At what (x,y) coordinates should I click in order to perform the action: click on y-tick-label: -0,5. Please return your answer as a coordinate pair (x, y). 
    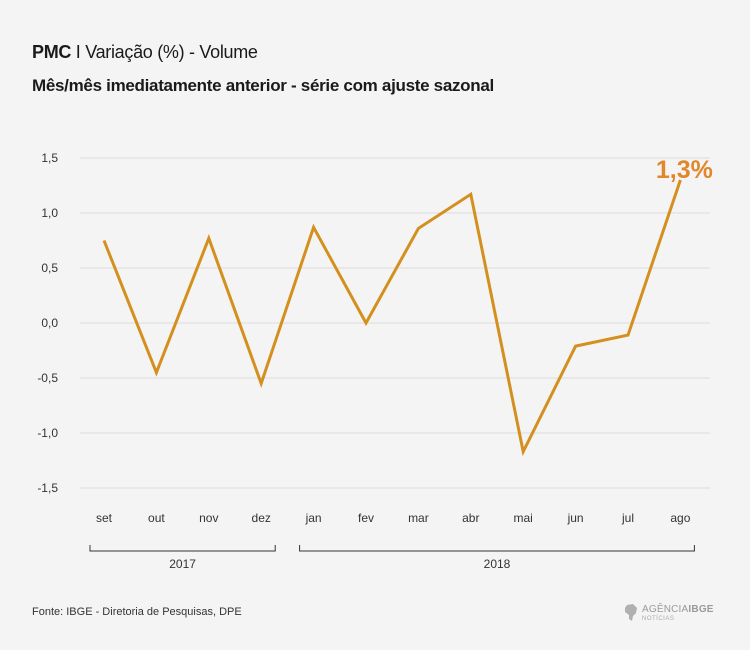
    Looking at the image, I should click on (47, 378).